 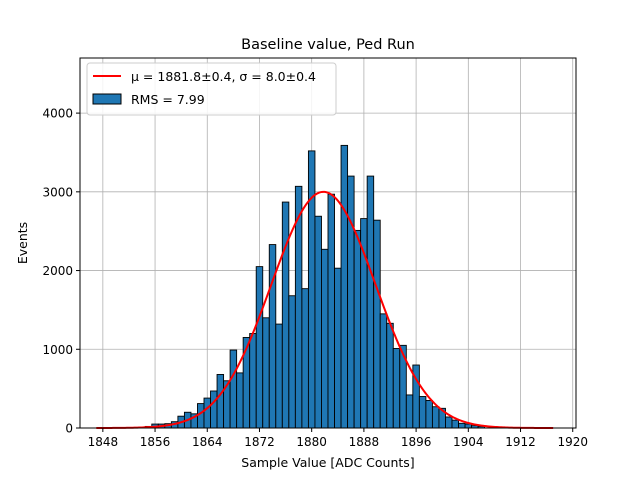 I want to click on legend-histogram-swatch, so click(x=107, y=99).